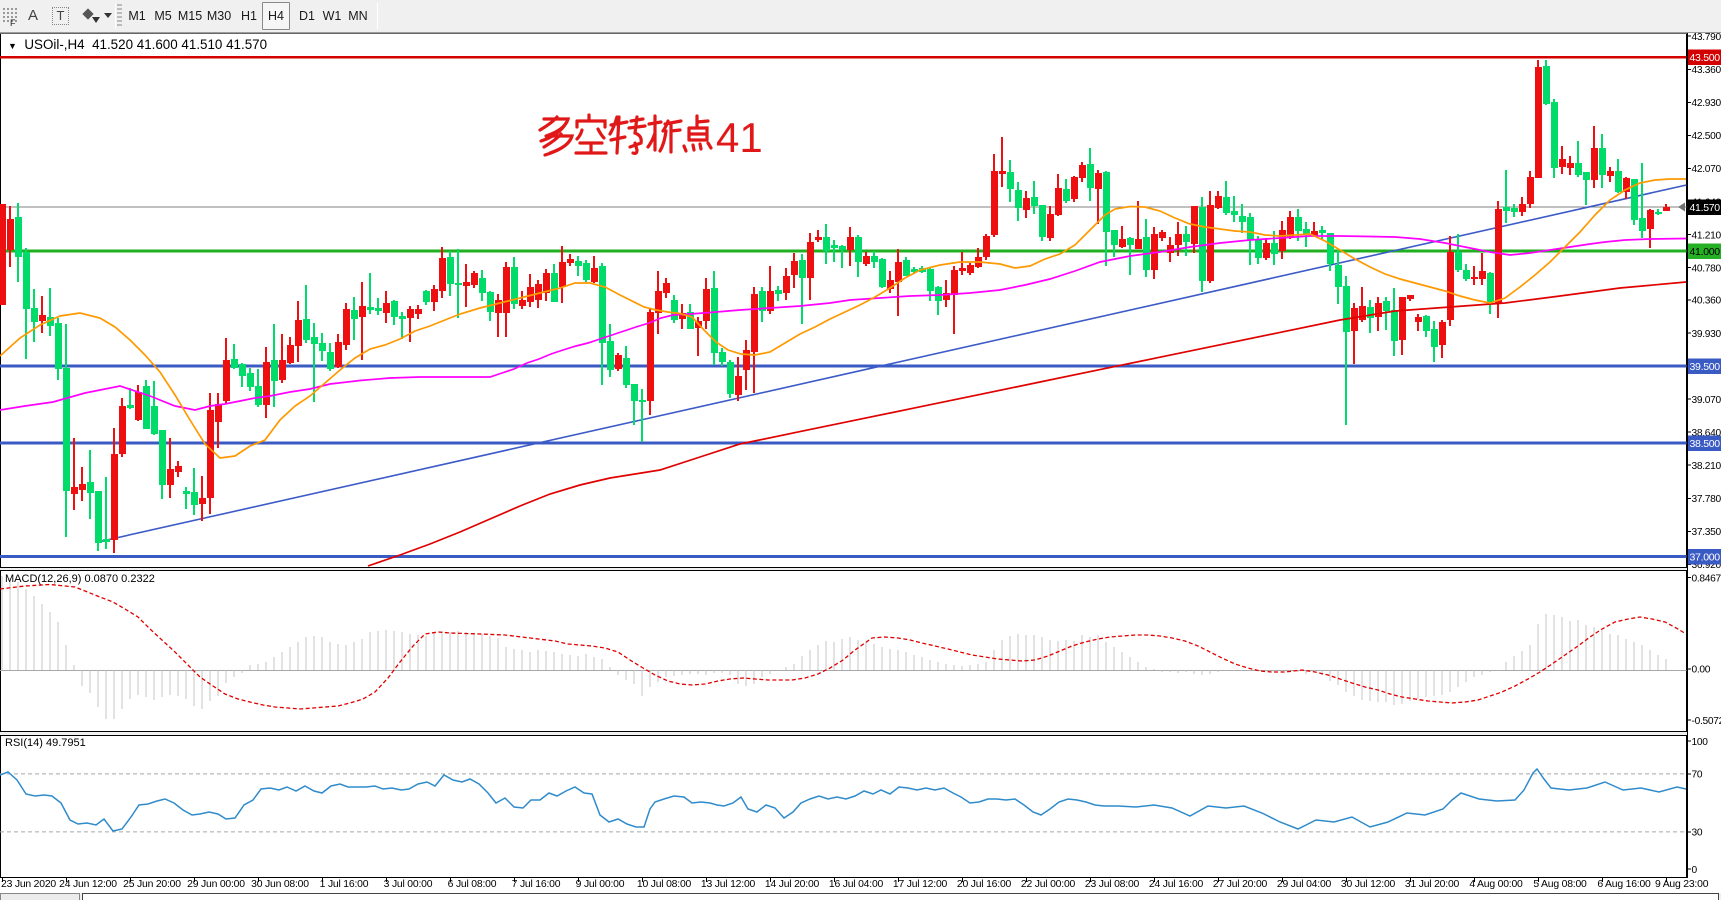  Describe the element at coordinates (1697, 775) in the screenshot. I see `svg-text: 70` at that location.